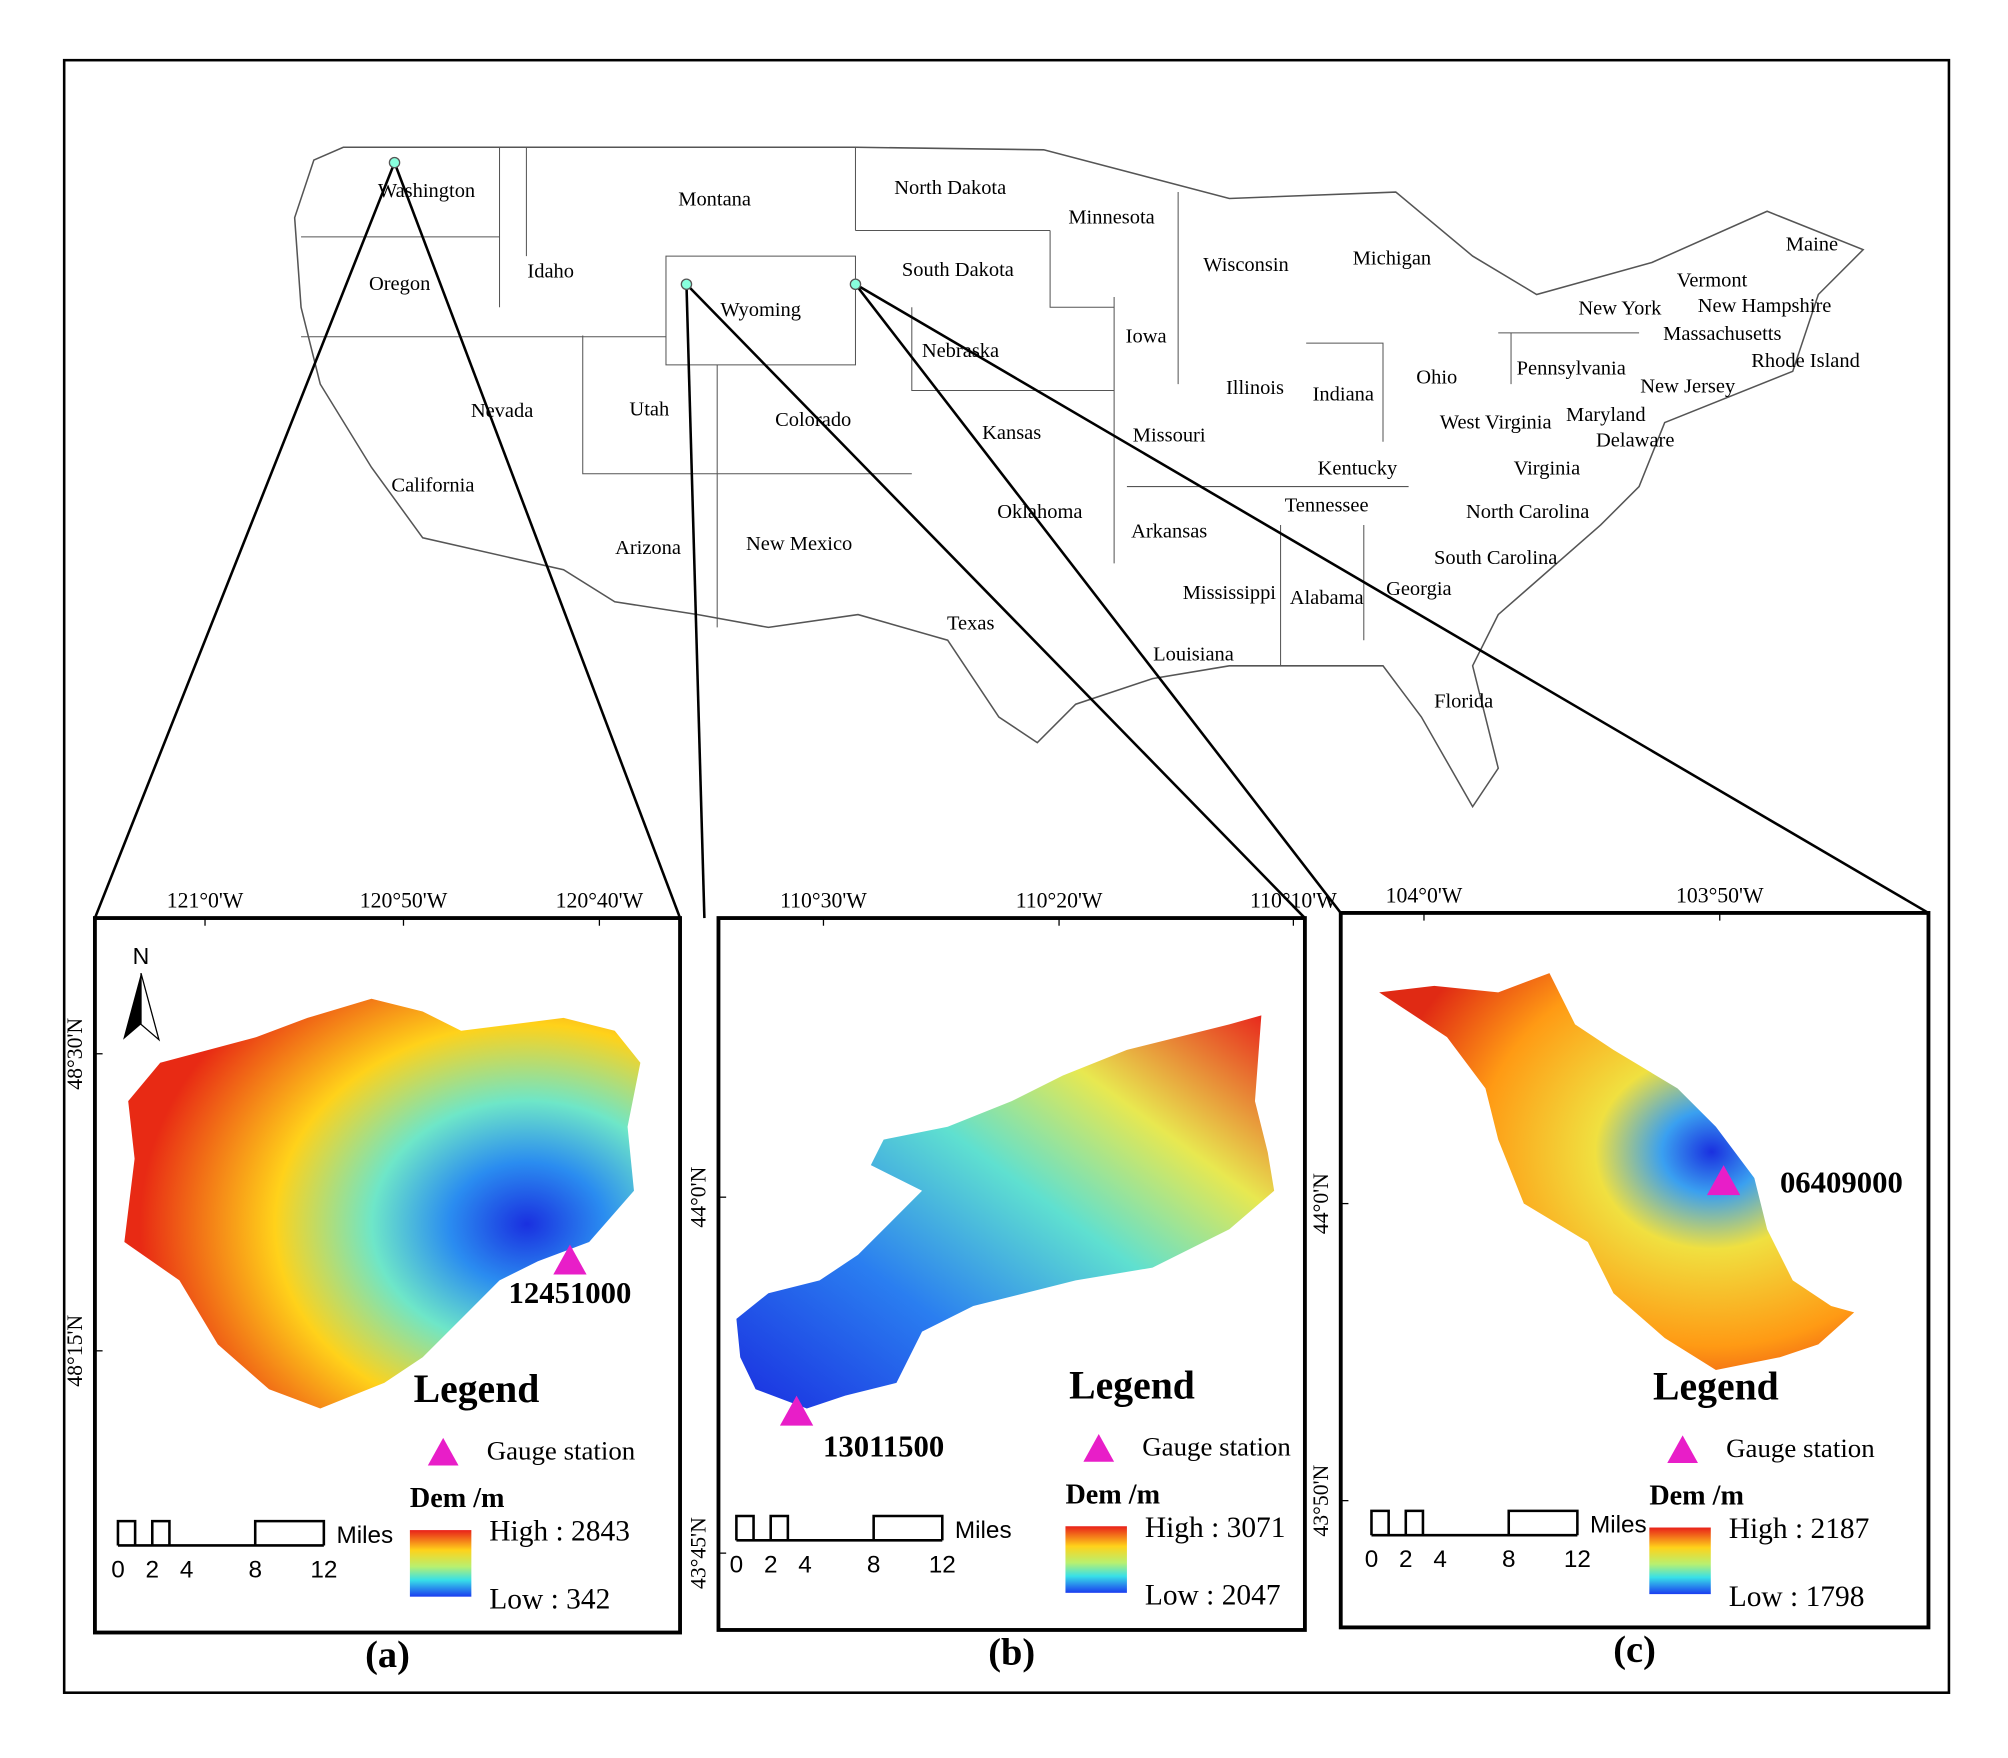  What do you see at coordinates (1327, 598) in the screenshot?
I see `state-label: Alabama` at bounding box center [1327, 598].